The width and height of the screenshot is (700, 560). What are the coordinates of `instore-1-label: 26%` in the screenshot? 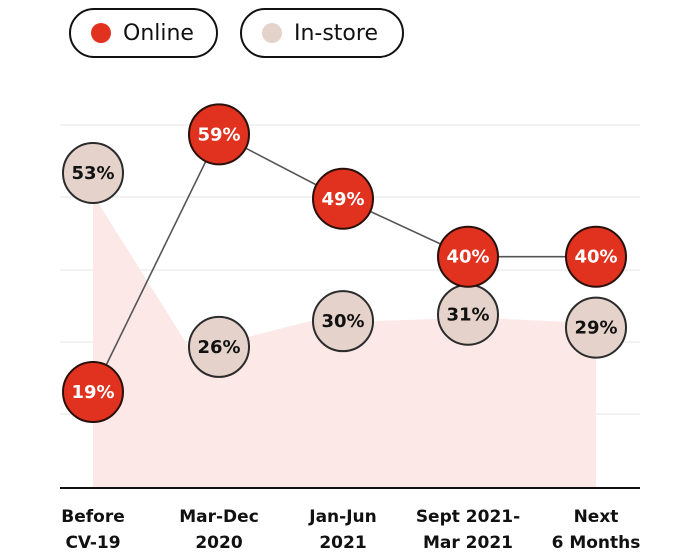 It's located at (218, 347).